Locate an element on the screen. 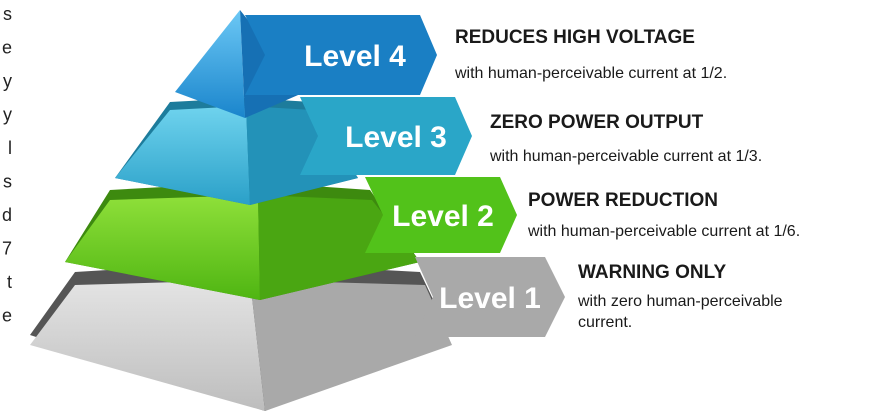  tier-3-right is located at coordinates (302, 155).